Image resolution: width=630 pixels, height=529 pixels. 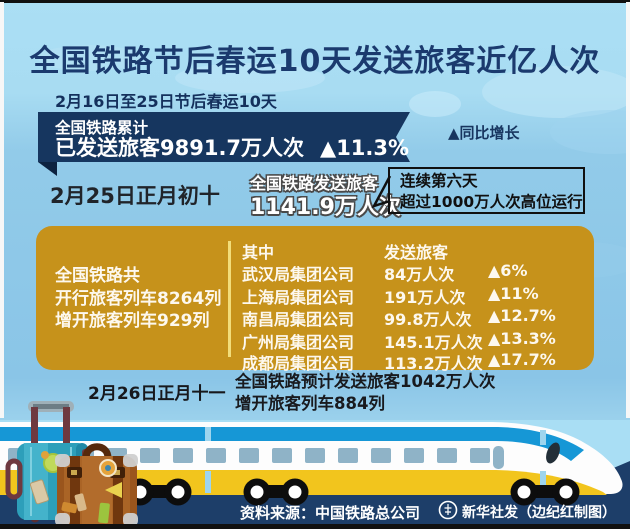 I want to click on passenger-value: 113.2万人次, so click(x=433, y=363).